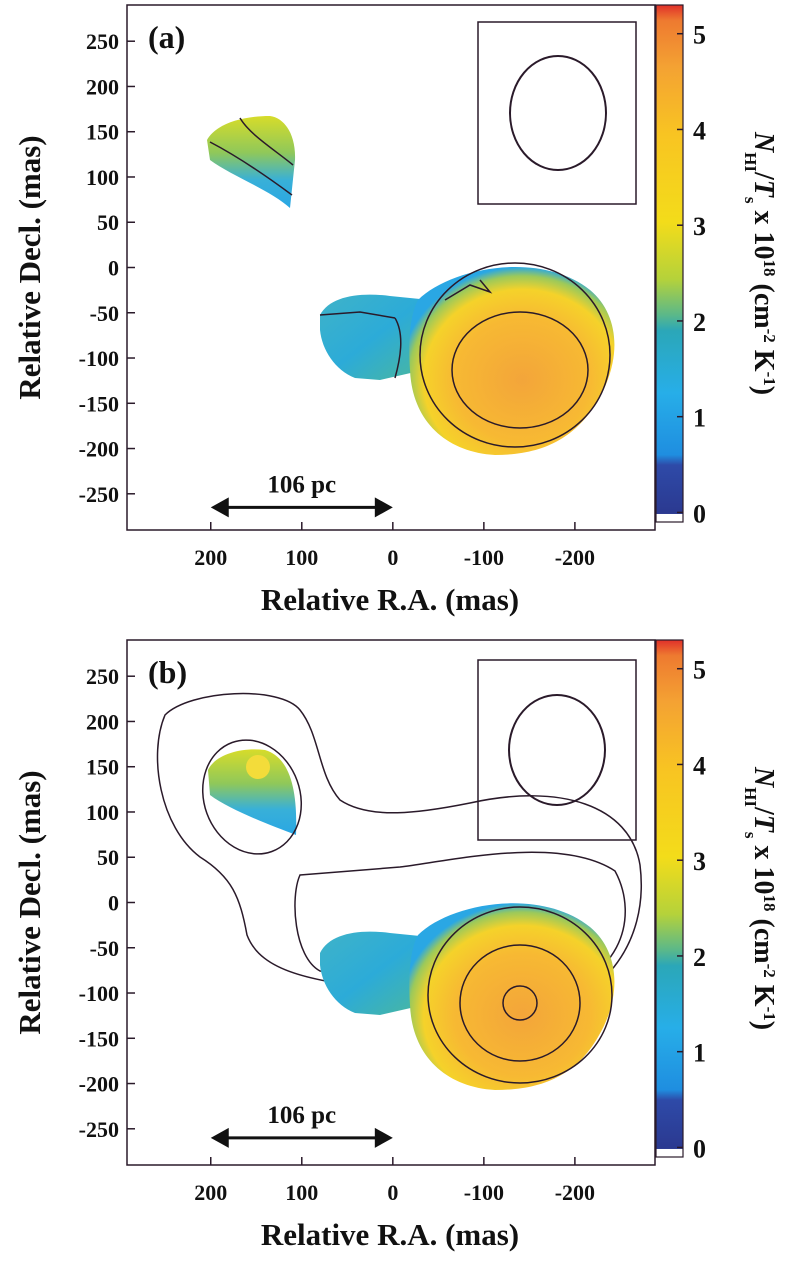 The image size is (796, 1263). I want to click on map, so click(411, 285).